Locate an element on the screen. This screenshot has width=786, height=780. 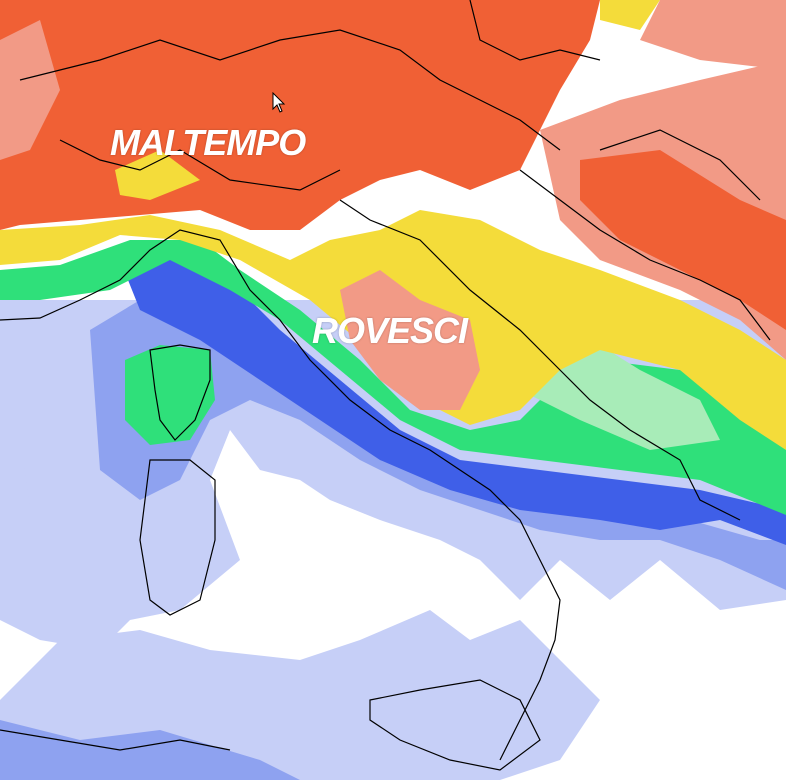
label-maltempo: MALTEMPO is located at coordinates (208, 142).